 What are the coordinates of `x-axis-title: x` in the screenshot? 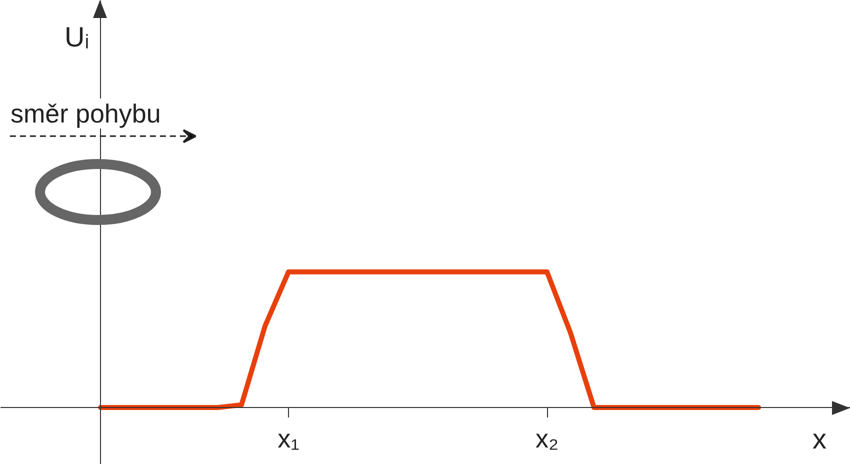 It's located at (819, 439).